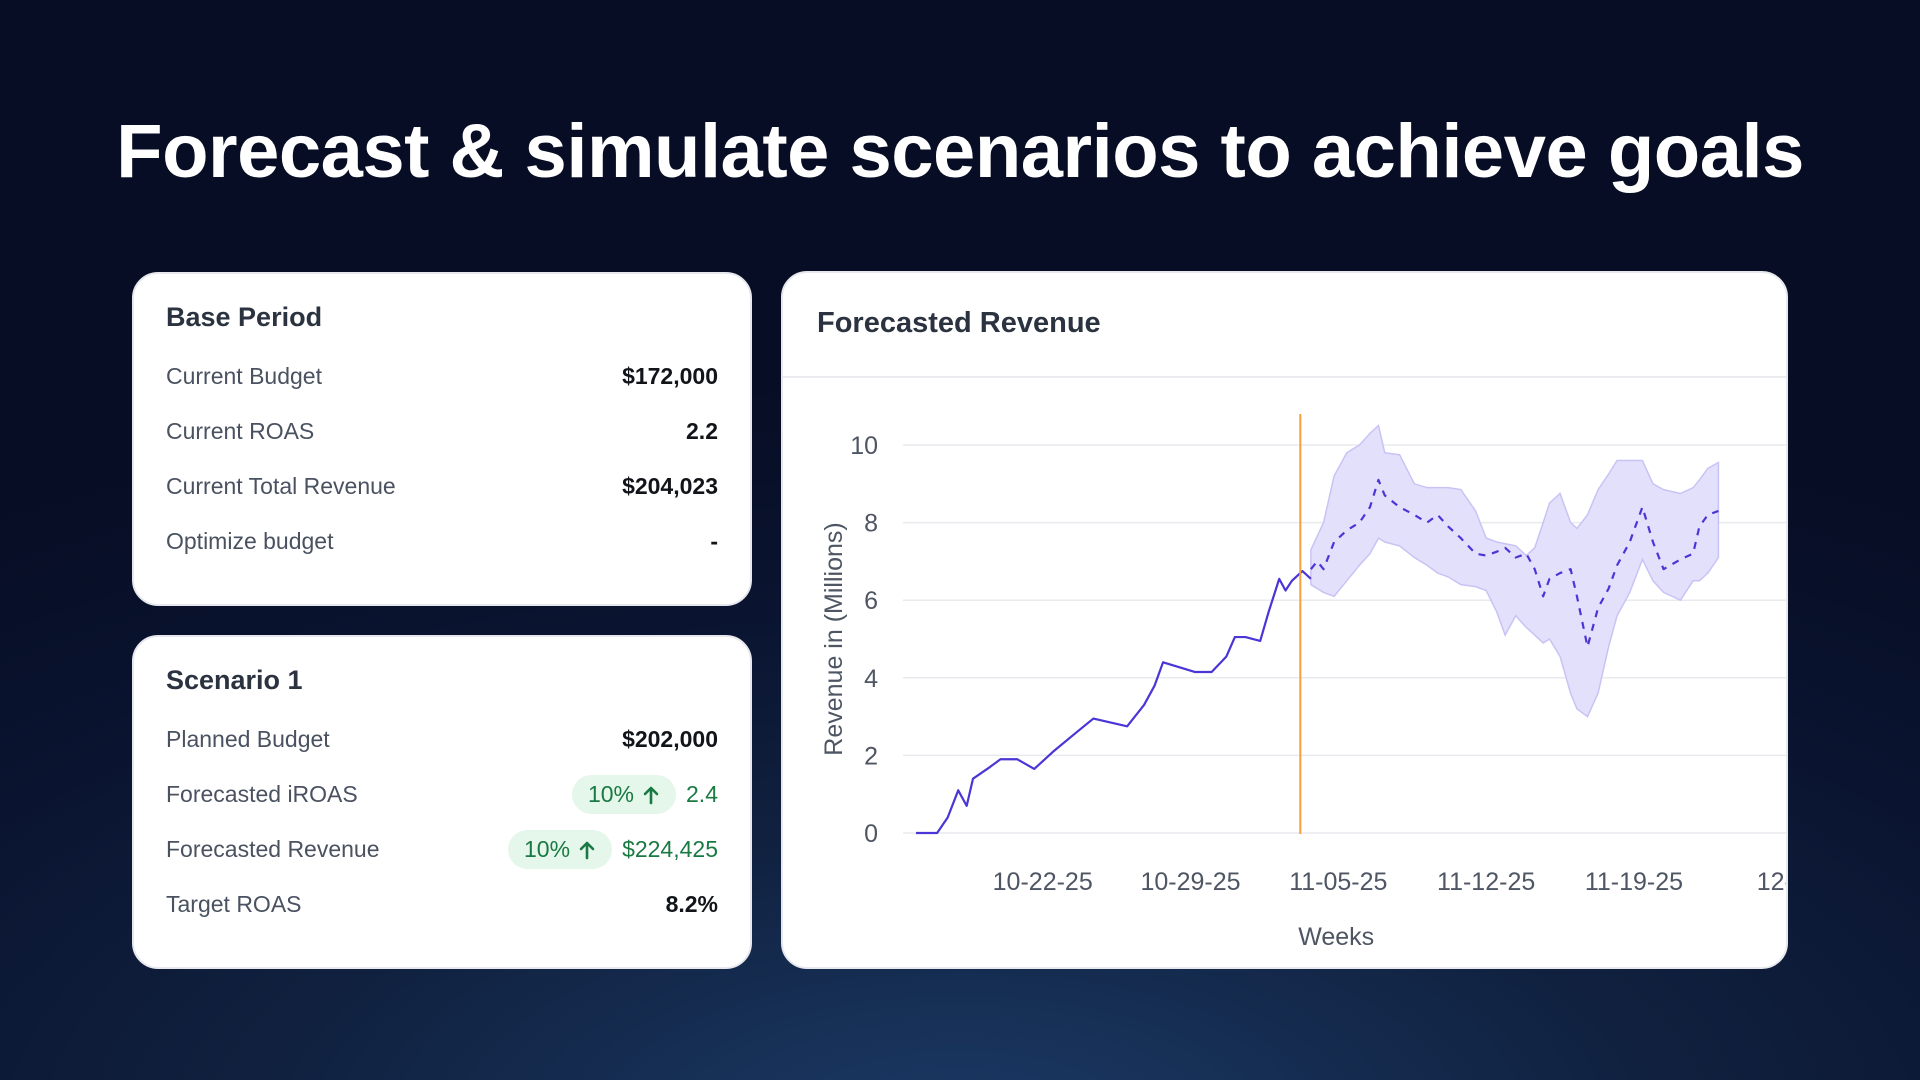  What do you see at coordinates (691, 904) in the screenshot?
I see `target-roas-value: 8.2%` at bounding box center [691, 904].